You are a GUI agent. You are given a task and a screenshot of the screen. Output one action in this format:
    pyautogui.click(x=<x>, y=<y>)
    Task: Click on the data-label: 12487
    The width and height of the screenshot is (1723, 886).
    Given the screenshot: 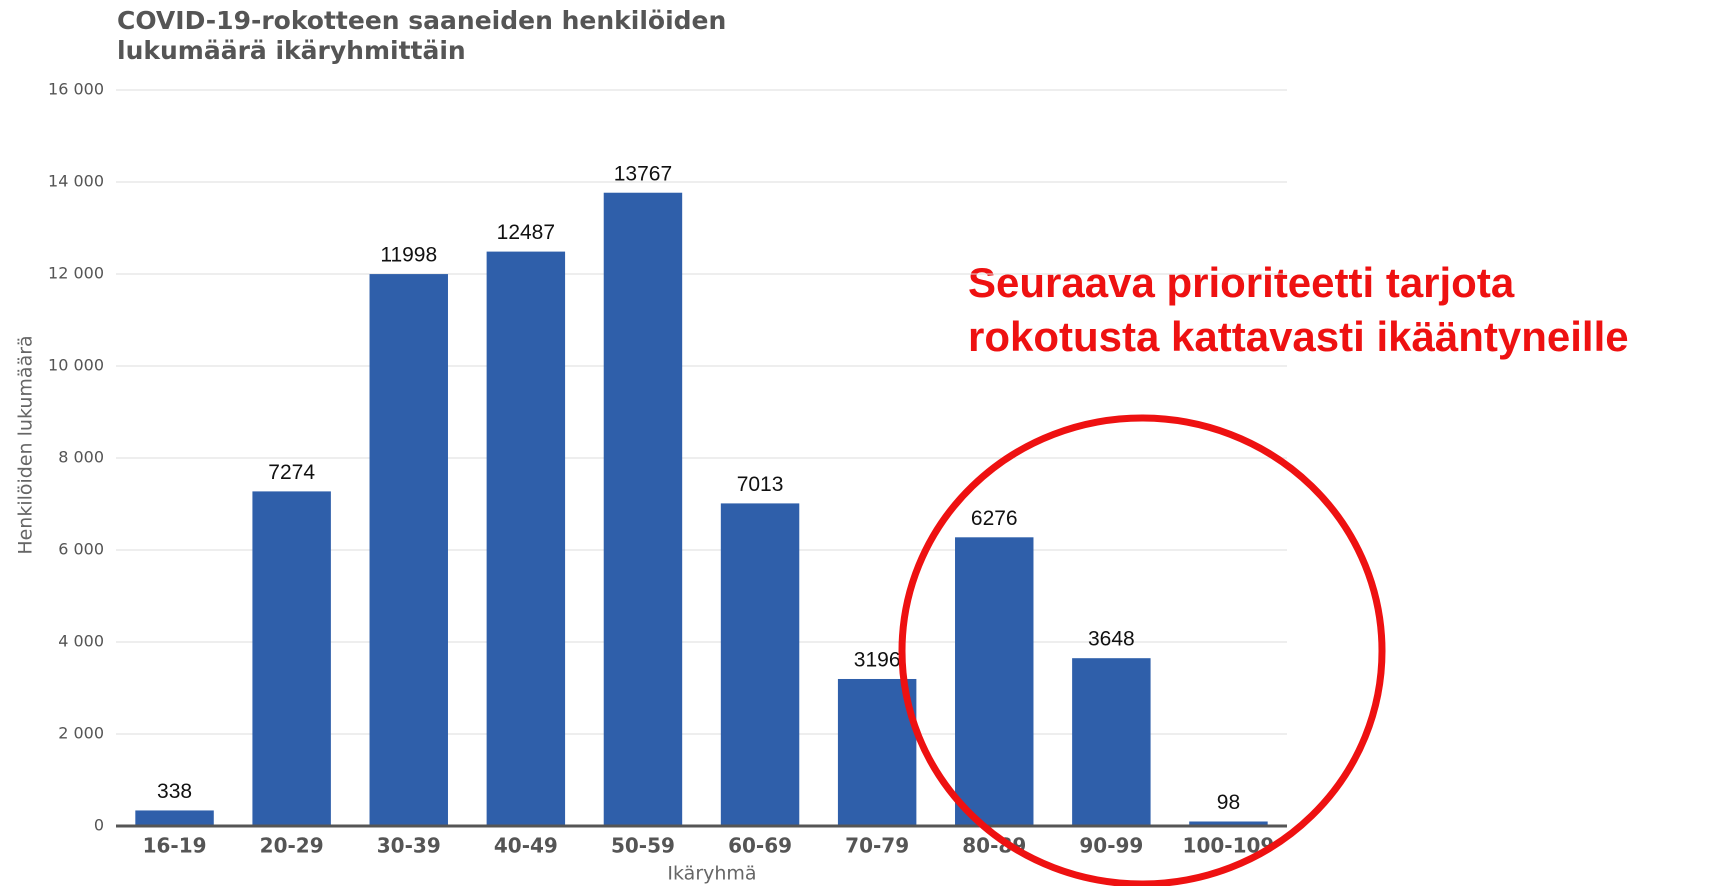 What is the action you would take?
    pyautogui.click(x=526, y=232)
    